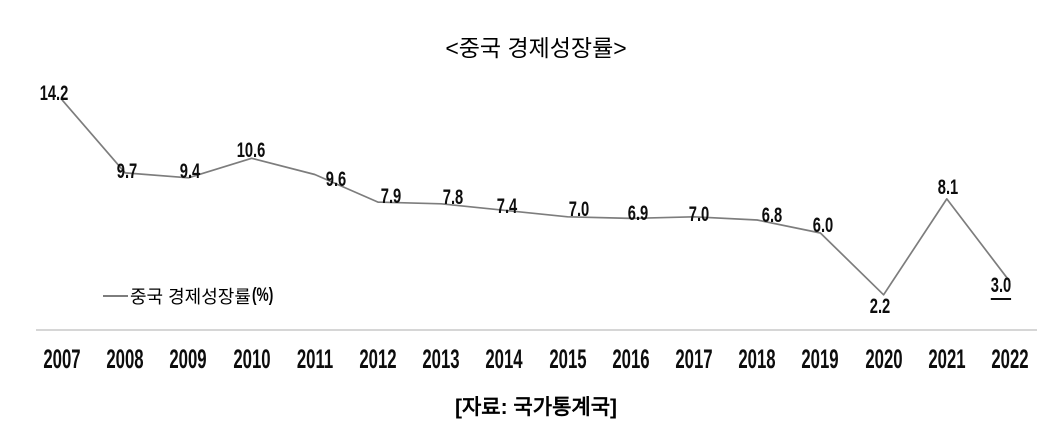 This screenshot has width=1042, height=426. Describe the element at coordinates (453, 197) in the screenshot. I see `data-label-2013: 7.8` at that location.